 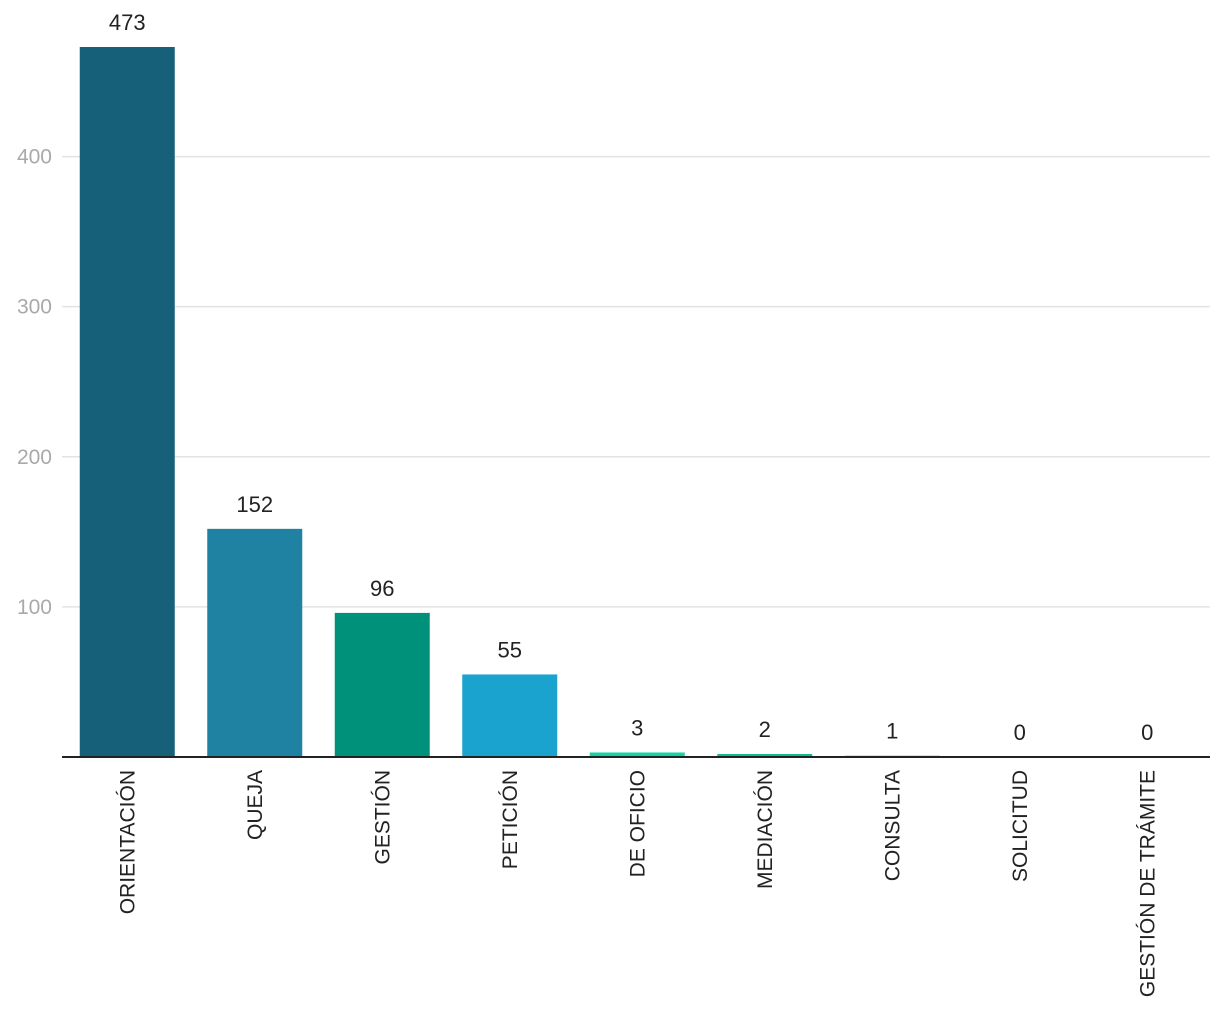 I want to click on value-label: 96, so click(x=382, y=588).